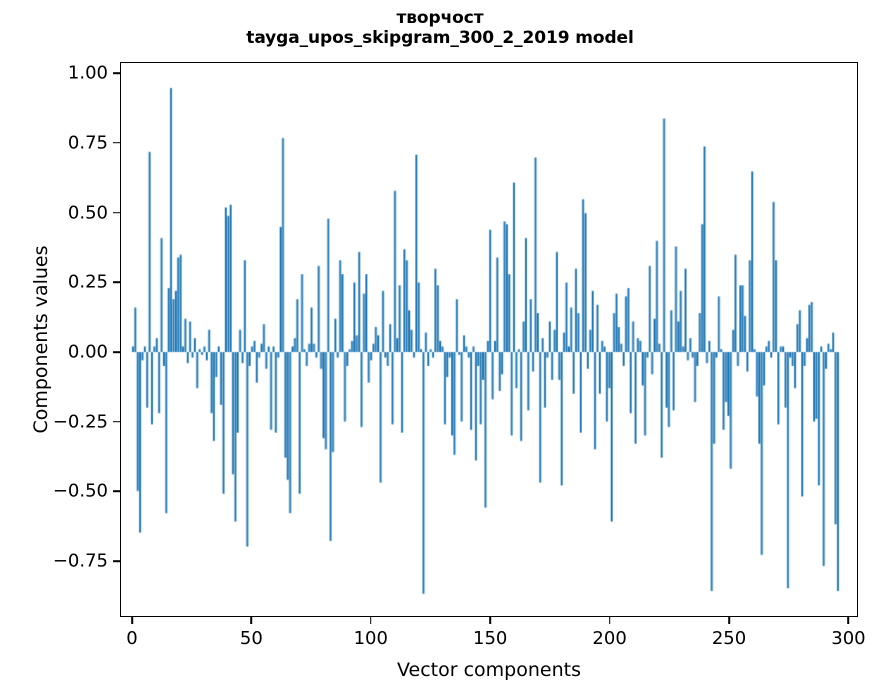  Describe the element at coordinates (251, 638) in the screenshot. I see `x-tick-label: 50` at that location.